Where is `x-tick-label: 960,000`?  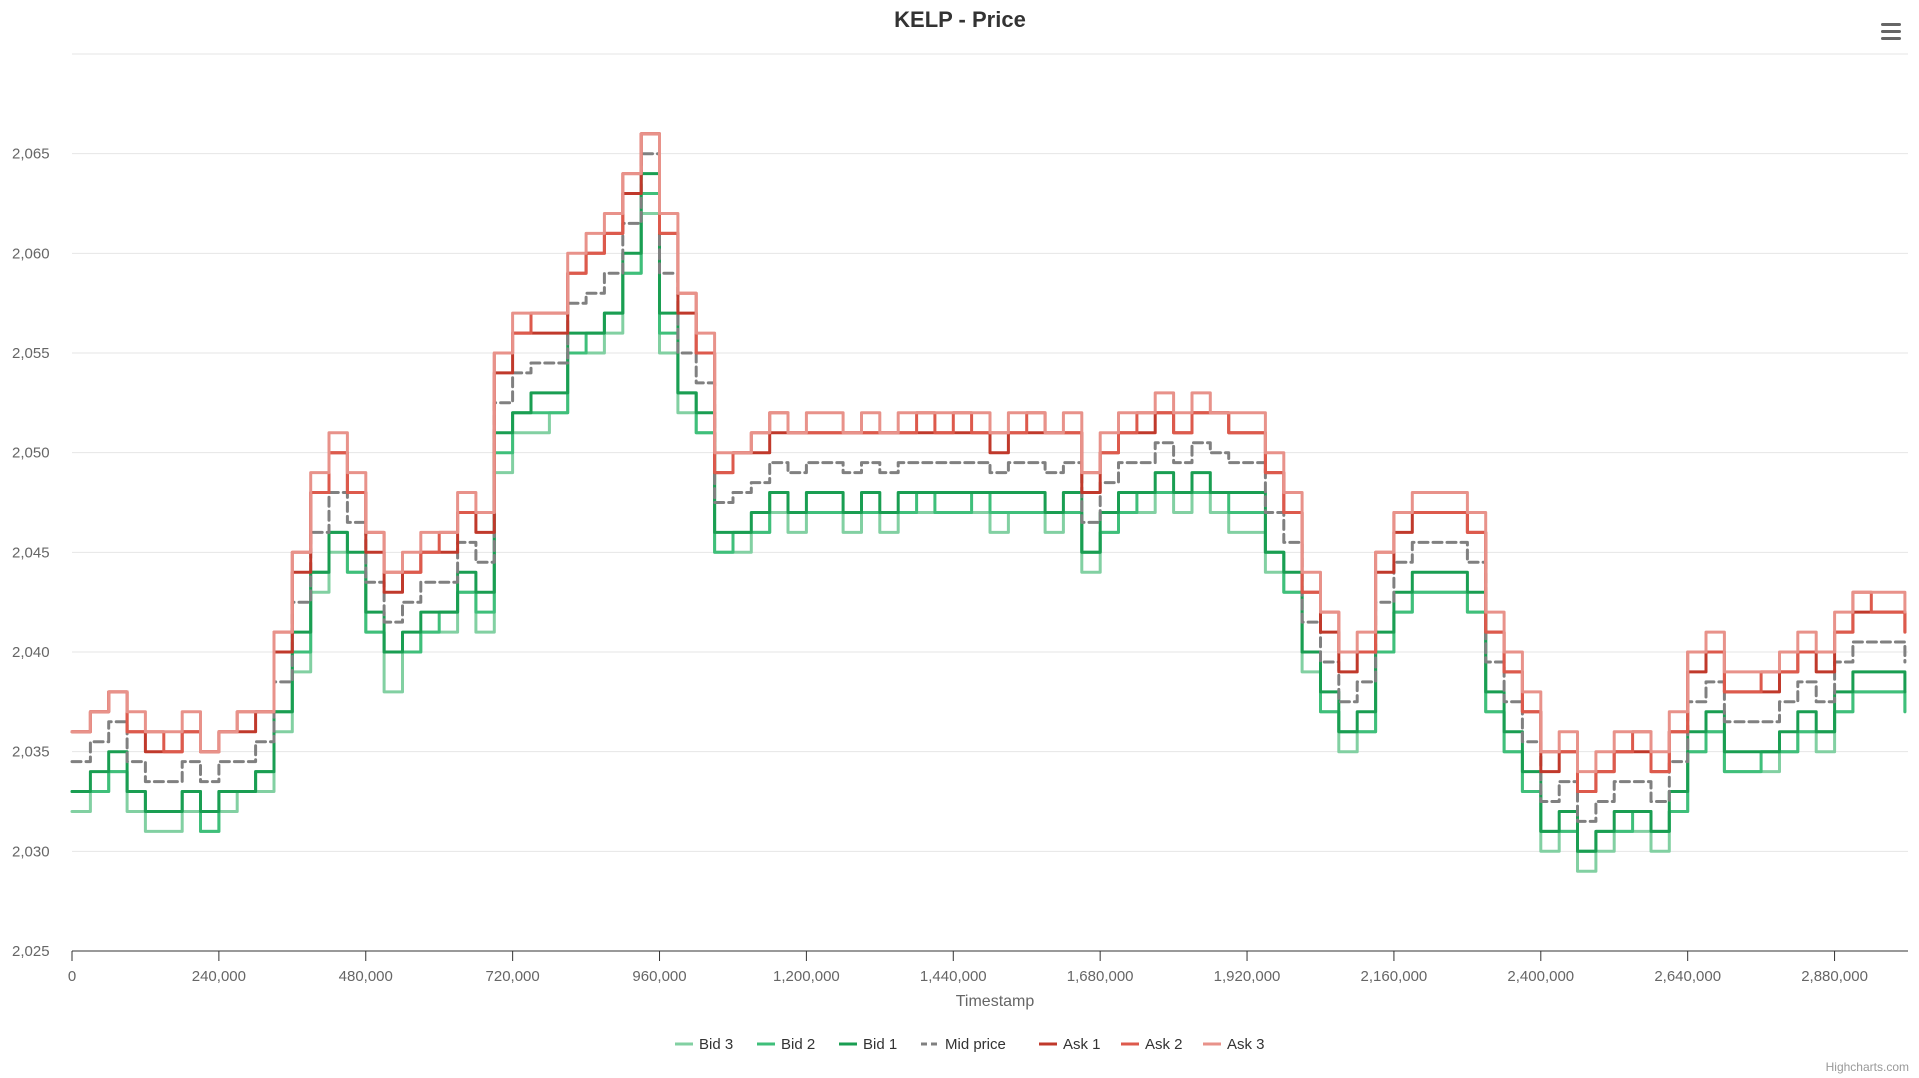
x-tick-label: 960,000 is located at coordinates (659, 976).